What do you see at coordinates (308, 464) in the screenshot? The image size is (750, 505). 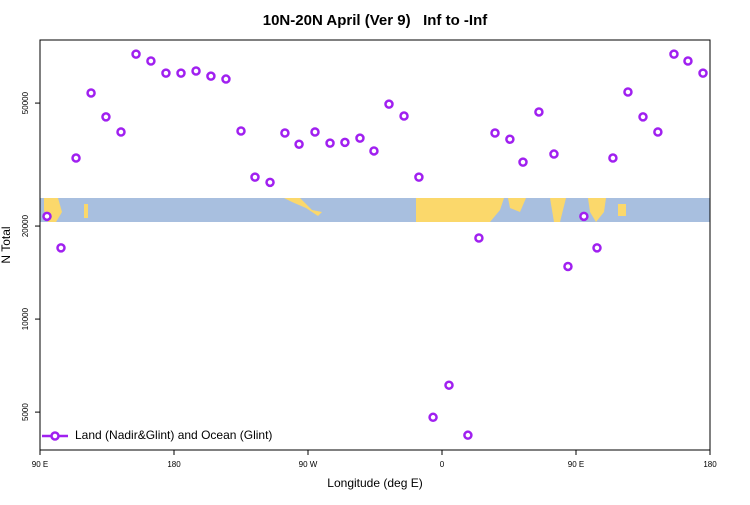 I see `x-tick-label: 90 W` at bounding box center [308, 464].